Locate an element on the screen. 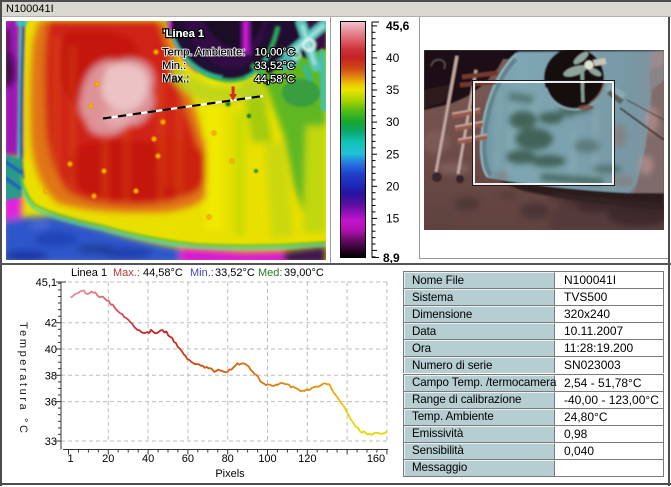  svg-text: 30 is located at coordinates (393, 122).